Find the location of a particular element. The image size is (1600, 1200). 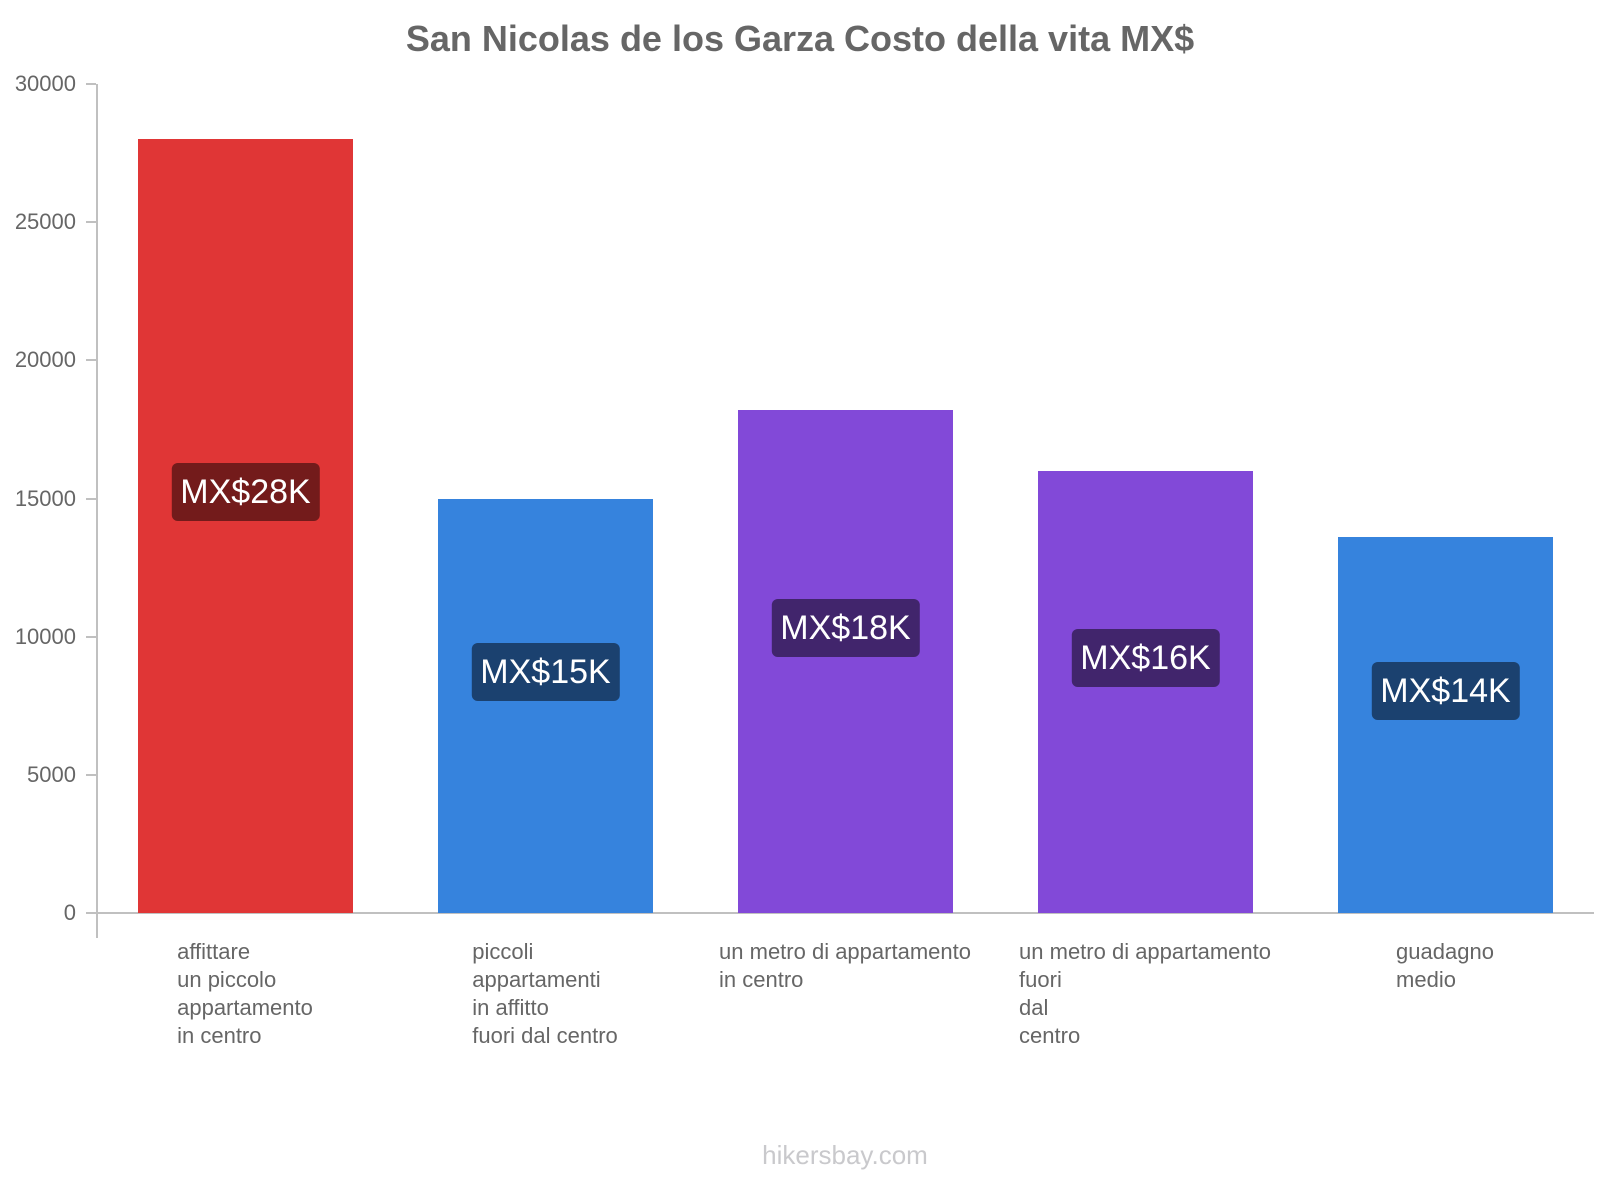

y-axis-line is located at coordinates (97, 511).